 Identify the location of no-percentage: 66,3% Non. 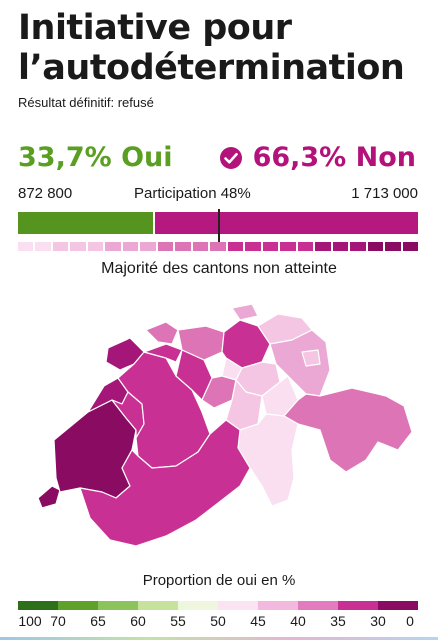
(334, 157).